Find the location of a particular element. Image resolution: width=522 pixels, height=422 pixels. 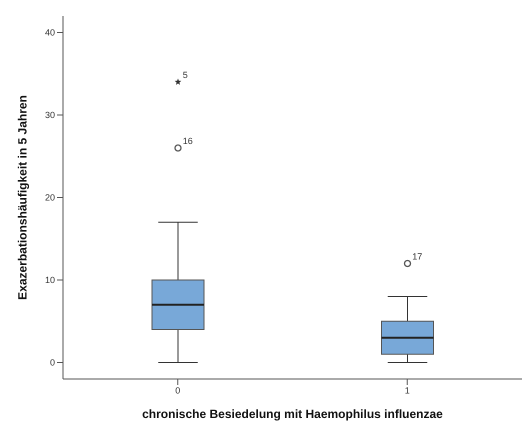

y-tick-label: 0 is located at coordinates (52, 363).